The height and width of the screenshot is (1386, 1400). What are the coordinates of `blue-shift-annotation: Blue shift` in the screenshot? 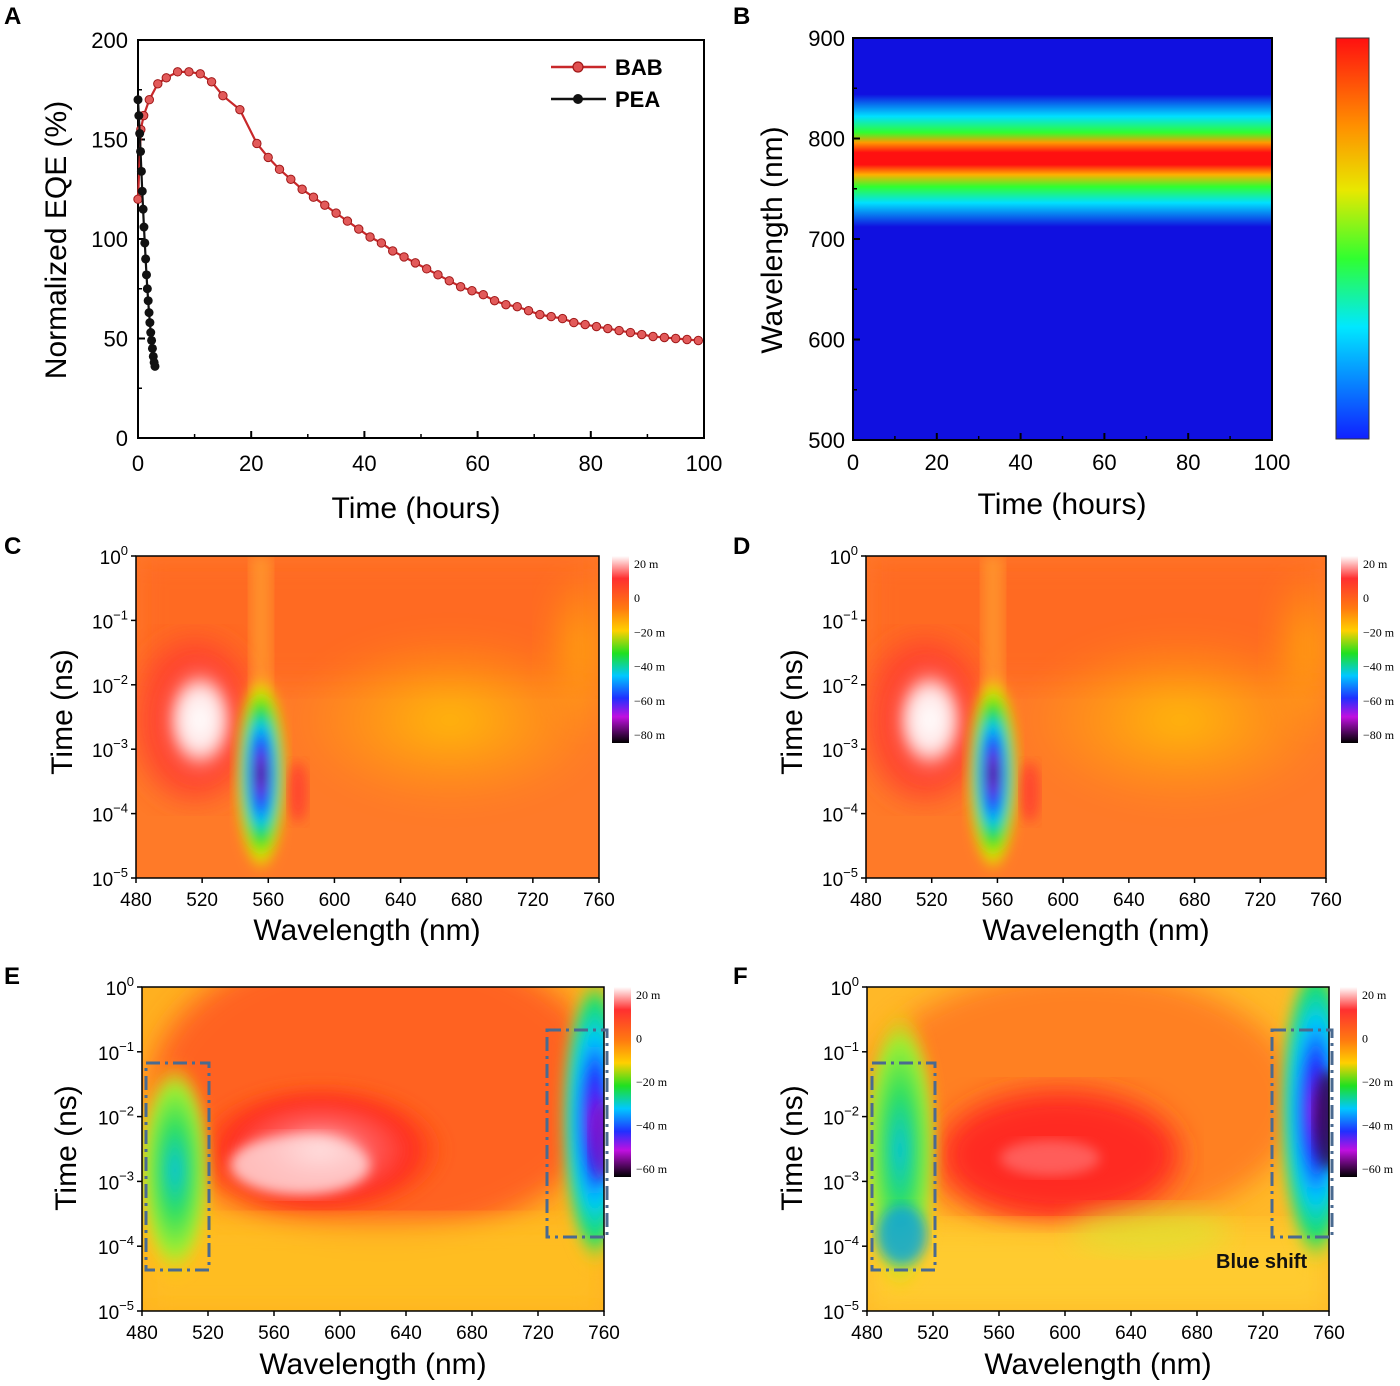 It's located at (1261, 1262).